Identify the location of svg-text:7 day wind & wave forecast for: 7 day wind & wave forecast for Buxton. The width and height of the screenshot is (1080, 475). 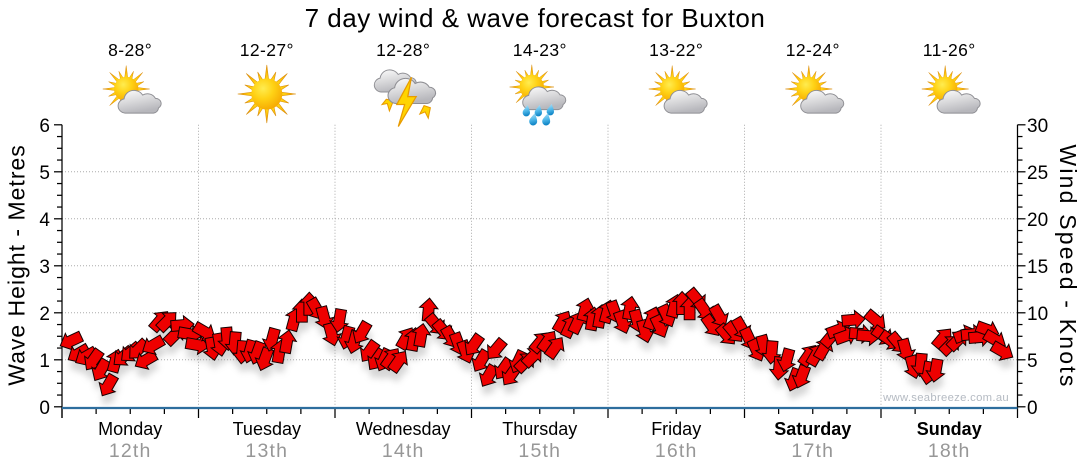
(535, 18).